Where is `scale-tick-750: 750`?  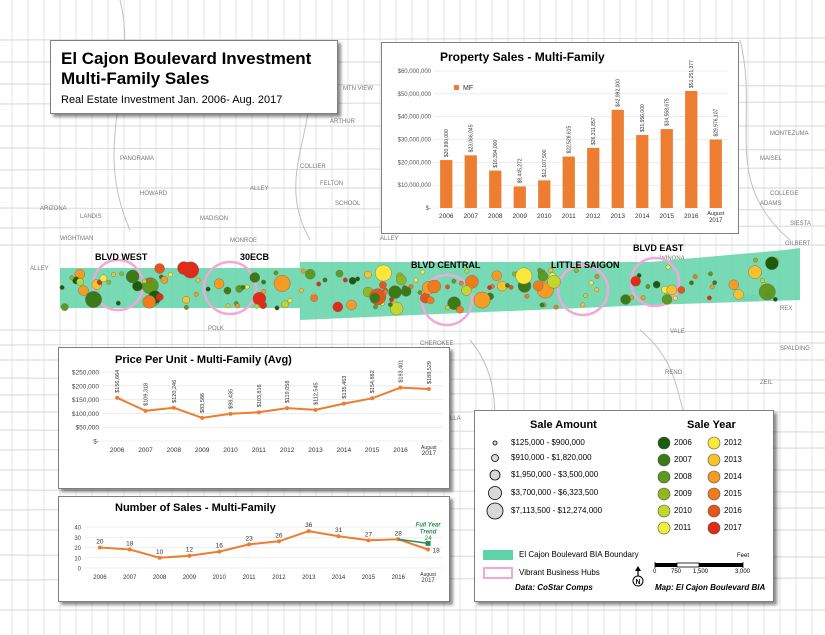
scale-tick-750: 750 is located at coordinates (676, 572).